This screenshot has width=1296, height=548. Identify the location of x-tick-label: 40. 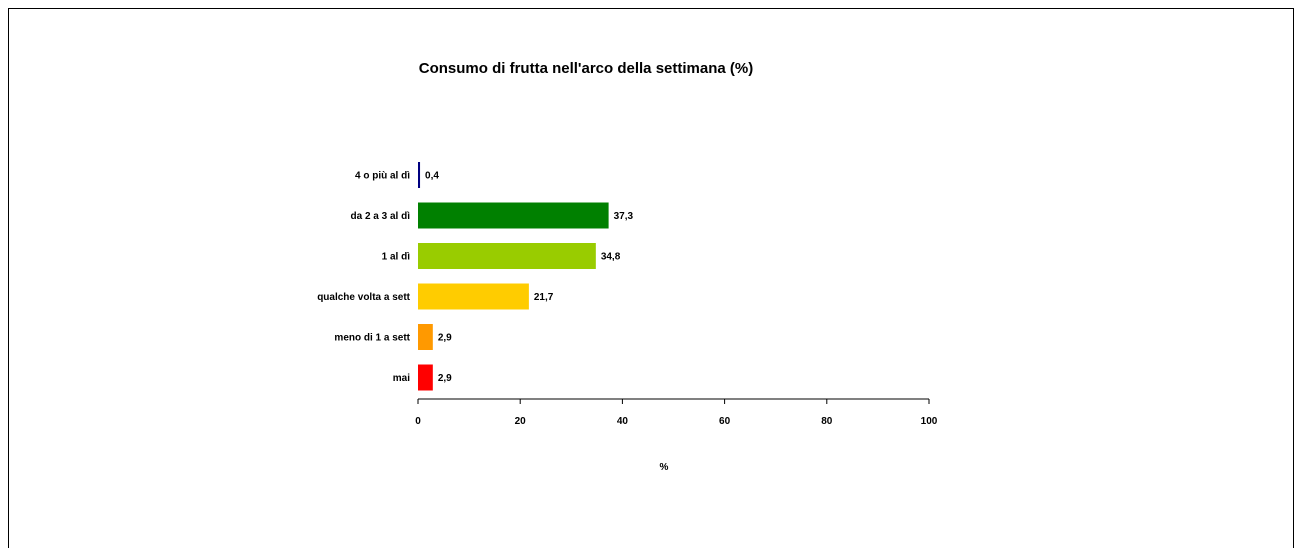
(623, 421).